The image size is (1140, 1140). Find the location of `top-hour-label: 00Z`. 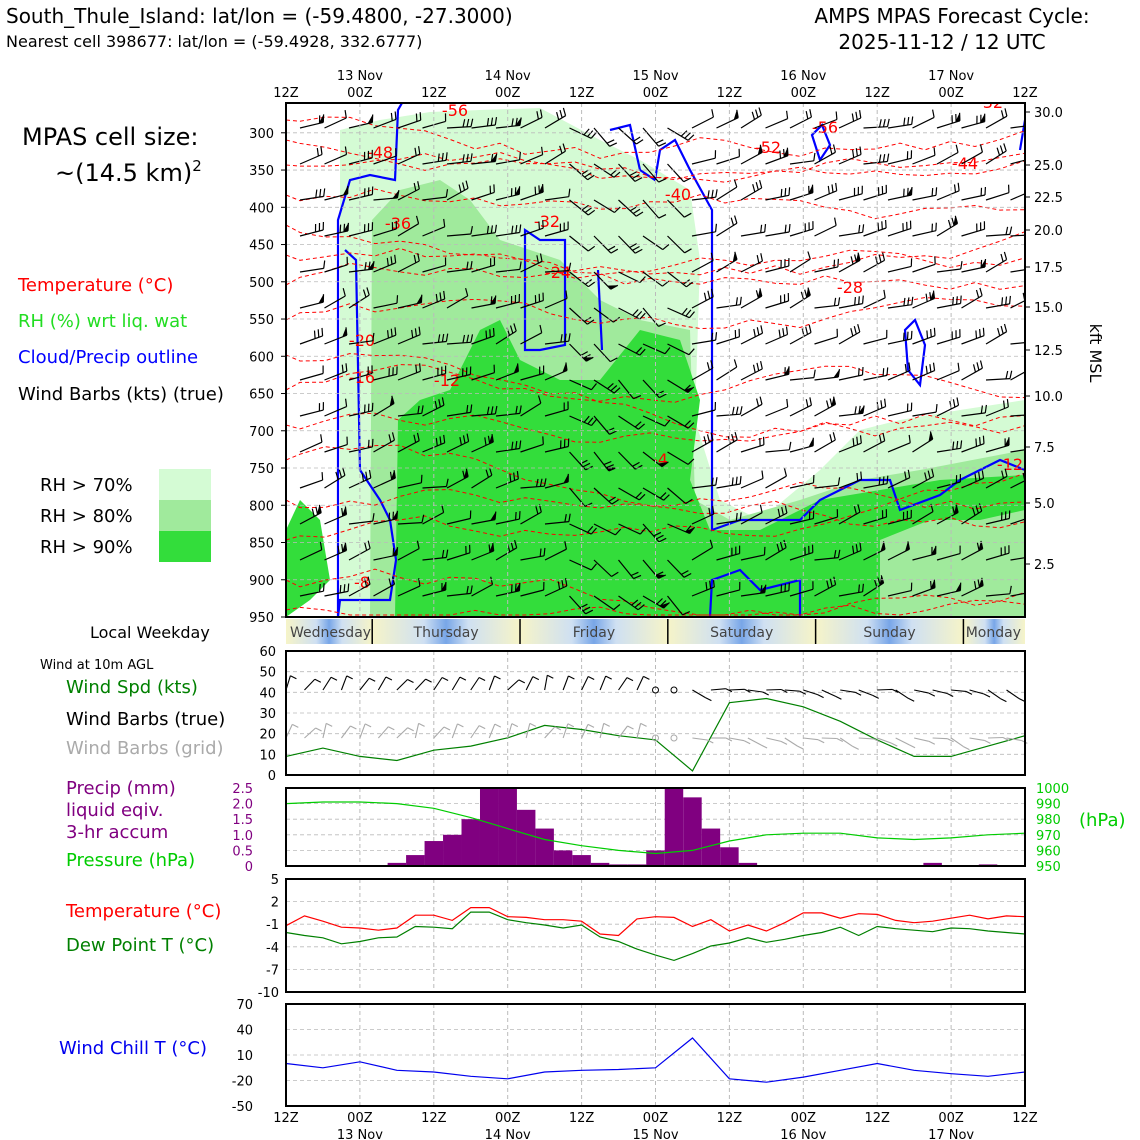

top-hour-label: 00Z is located at coordinates (360, 93).